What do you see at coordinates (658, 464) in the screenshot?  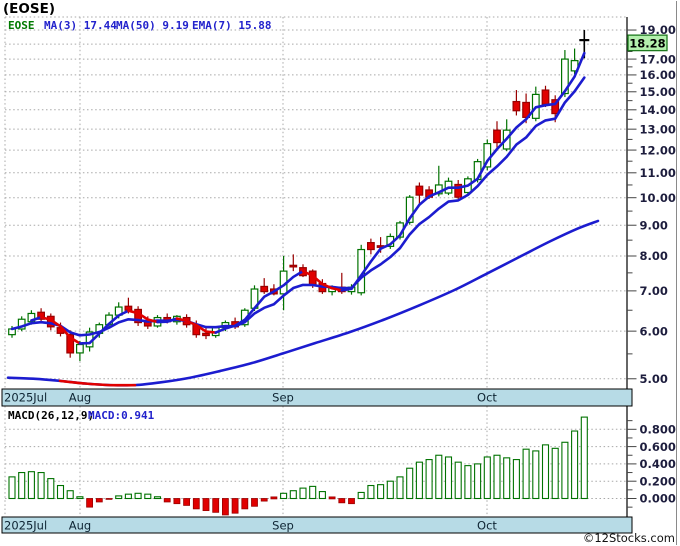 I see `macd-axis-label: 0.400` at bounding box center [658, 464].